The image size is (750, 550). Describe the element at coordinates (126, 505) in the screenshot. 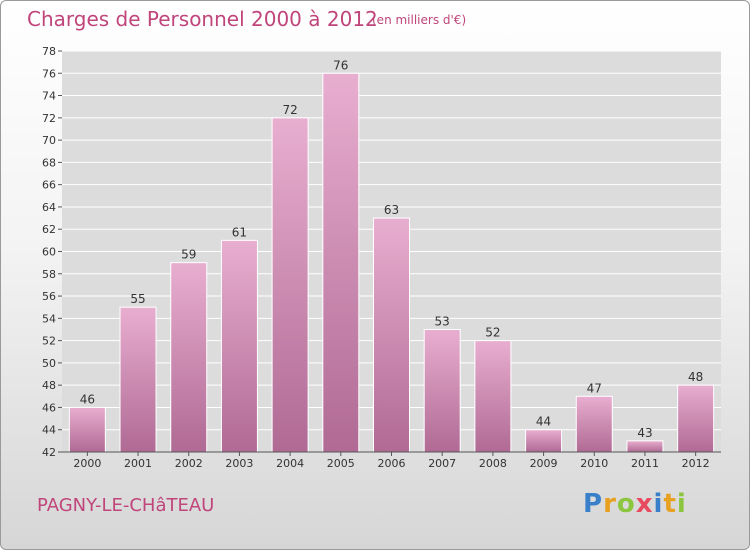

I see `place-name: PAGNY-LE-CHâTEAU` at that location.